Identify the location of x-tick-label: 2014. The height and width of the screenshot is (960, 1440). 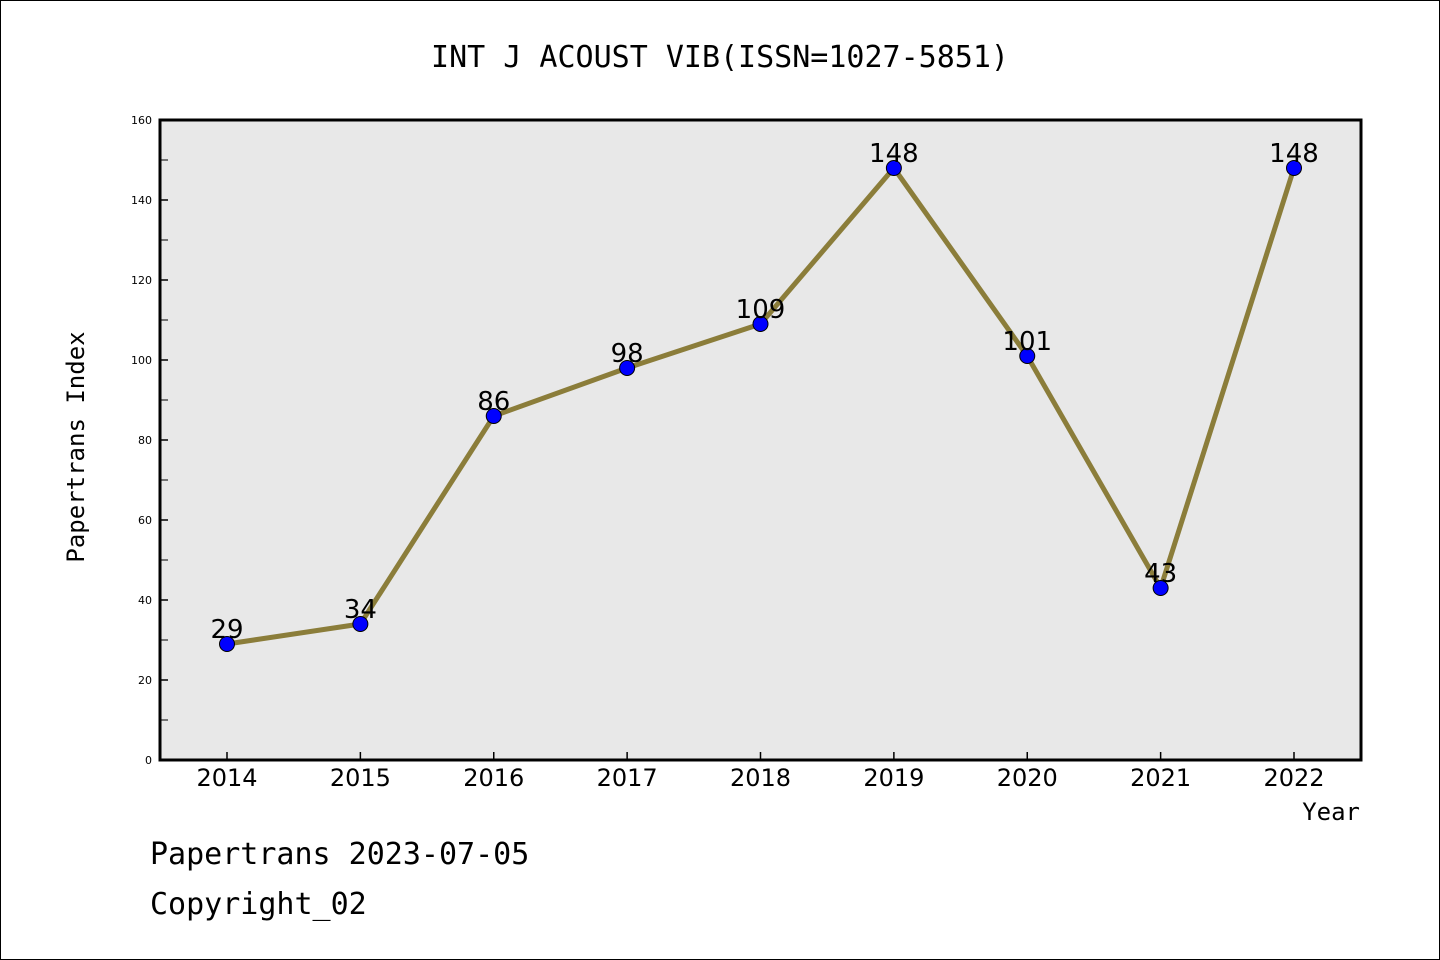
(226, 778).